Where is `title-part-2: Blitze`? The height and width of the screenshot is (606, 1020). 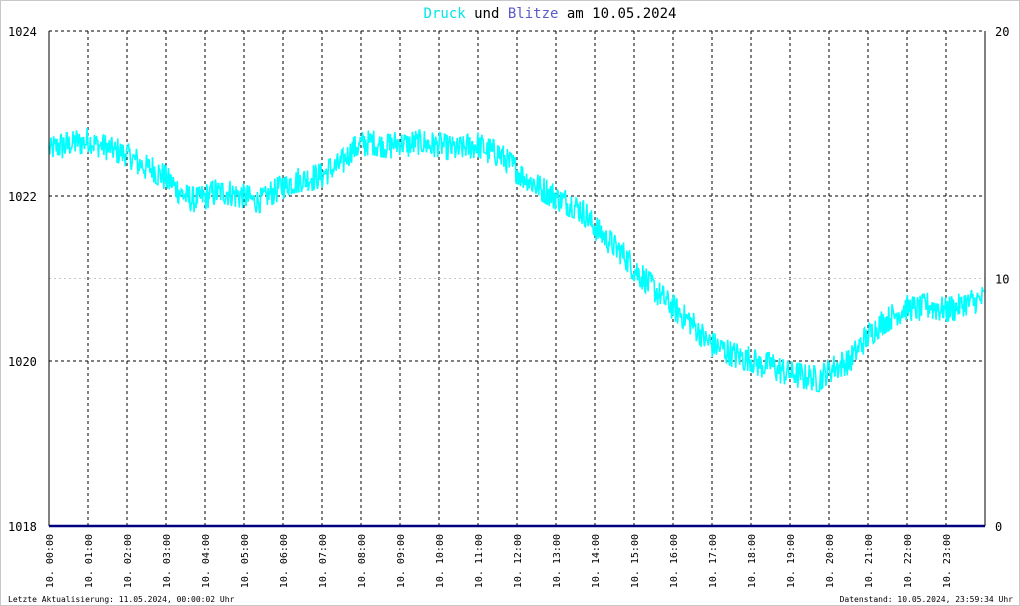 title-part-2: Blitze is located at coordinates (533, 14).